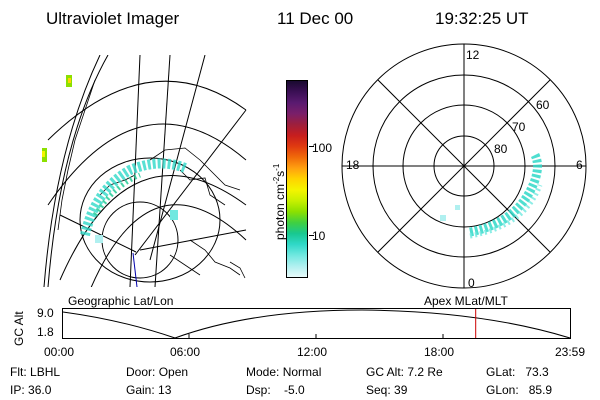 This screenshot has width=600, height=400. Describe the element at coordinates (519, 390) in the screenshot. I see `status-glon: GLon: 85.9` at that location.